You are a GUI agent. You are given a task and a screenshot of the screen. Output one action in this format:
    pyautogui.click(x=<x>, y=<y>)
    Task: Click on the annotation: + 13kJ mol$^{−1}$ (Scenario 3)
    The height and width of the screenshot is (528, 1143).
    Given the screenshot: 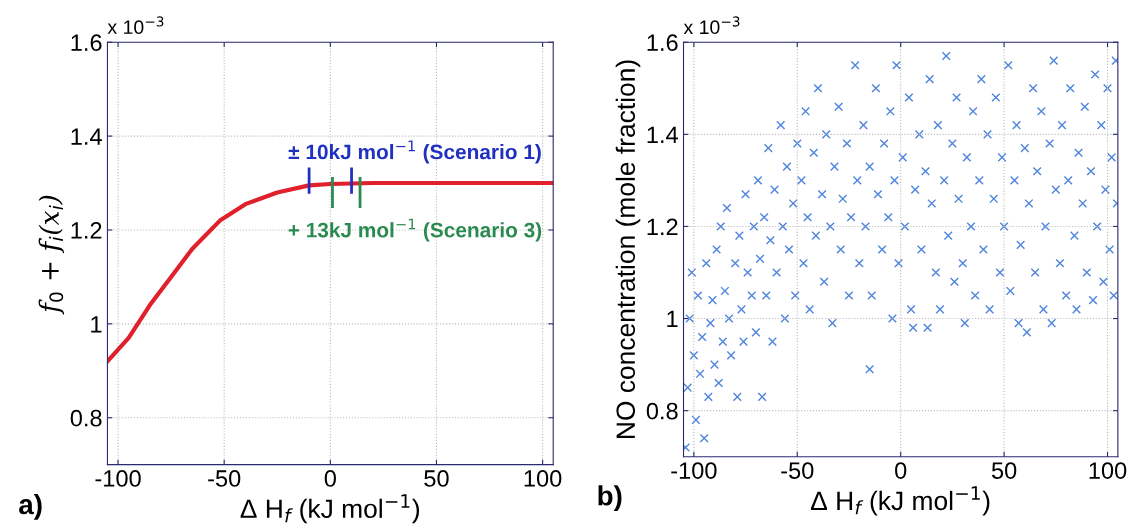 What is the action you would take?
    pyautogui.click(x=415, y=230)
    